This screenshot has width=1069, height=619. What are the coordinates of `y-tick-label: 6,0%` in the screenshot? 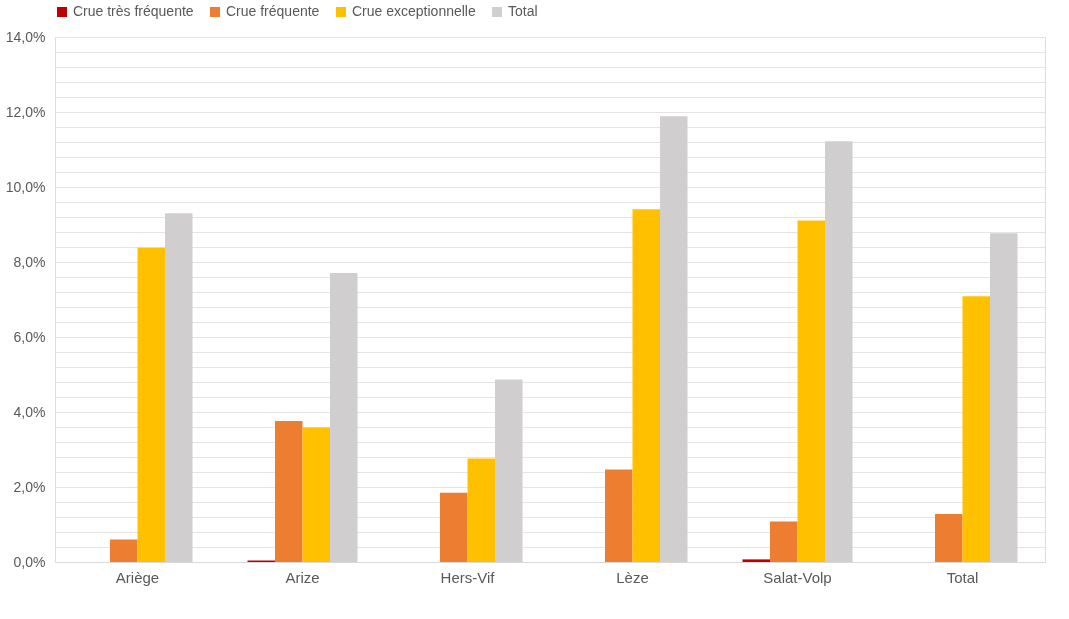 It's located at (29, 336).